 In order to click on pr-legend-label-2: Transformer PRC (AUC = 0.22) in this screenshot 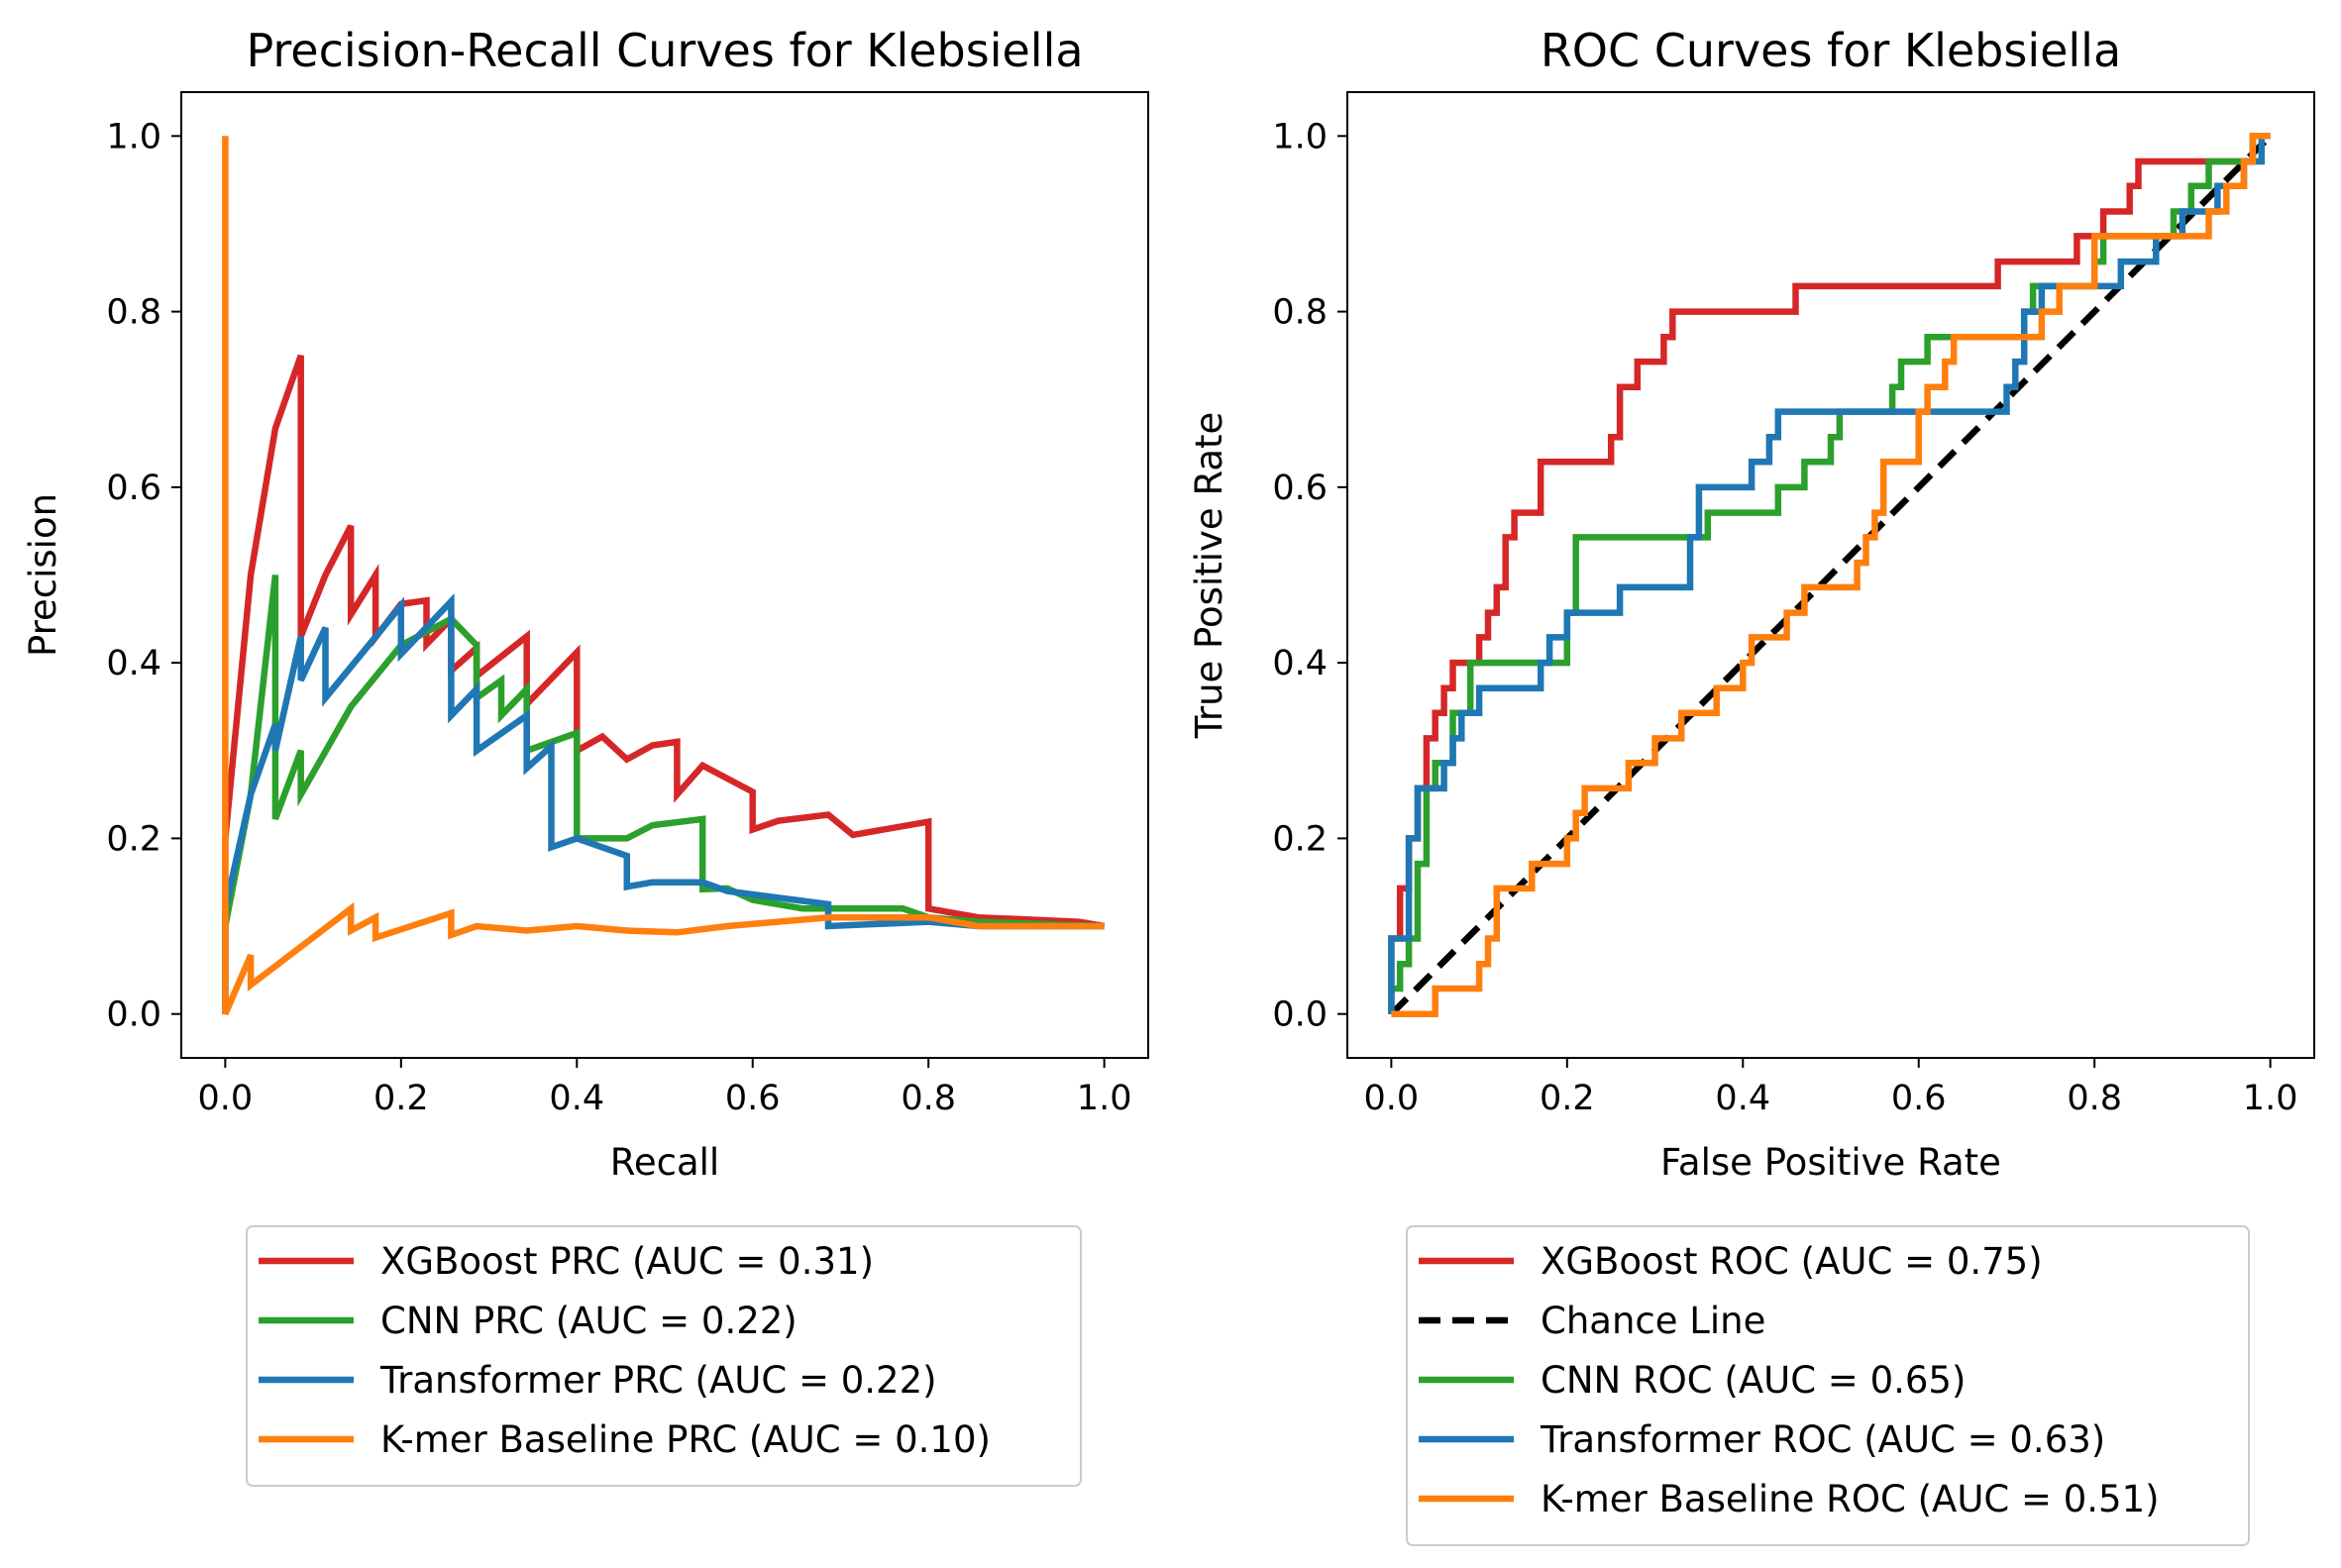, I will do `click(658, 1381)`.